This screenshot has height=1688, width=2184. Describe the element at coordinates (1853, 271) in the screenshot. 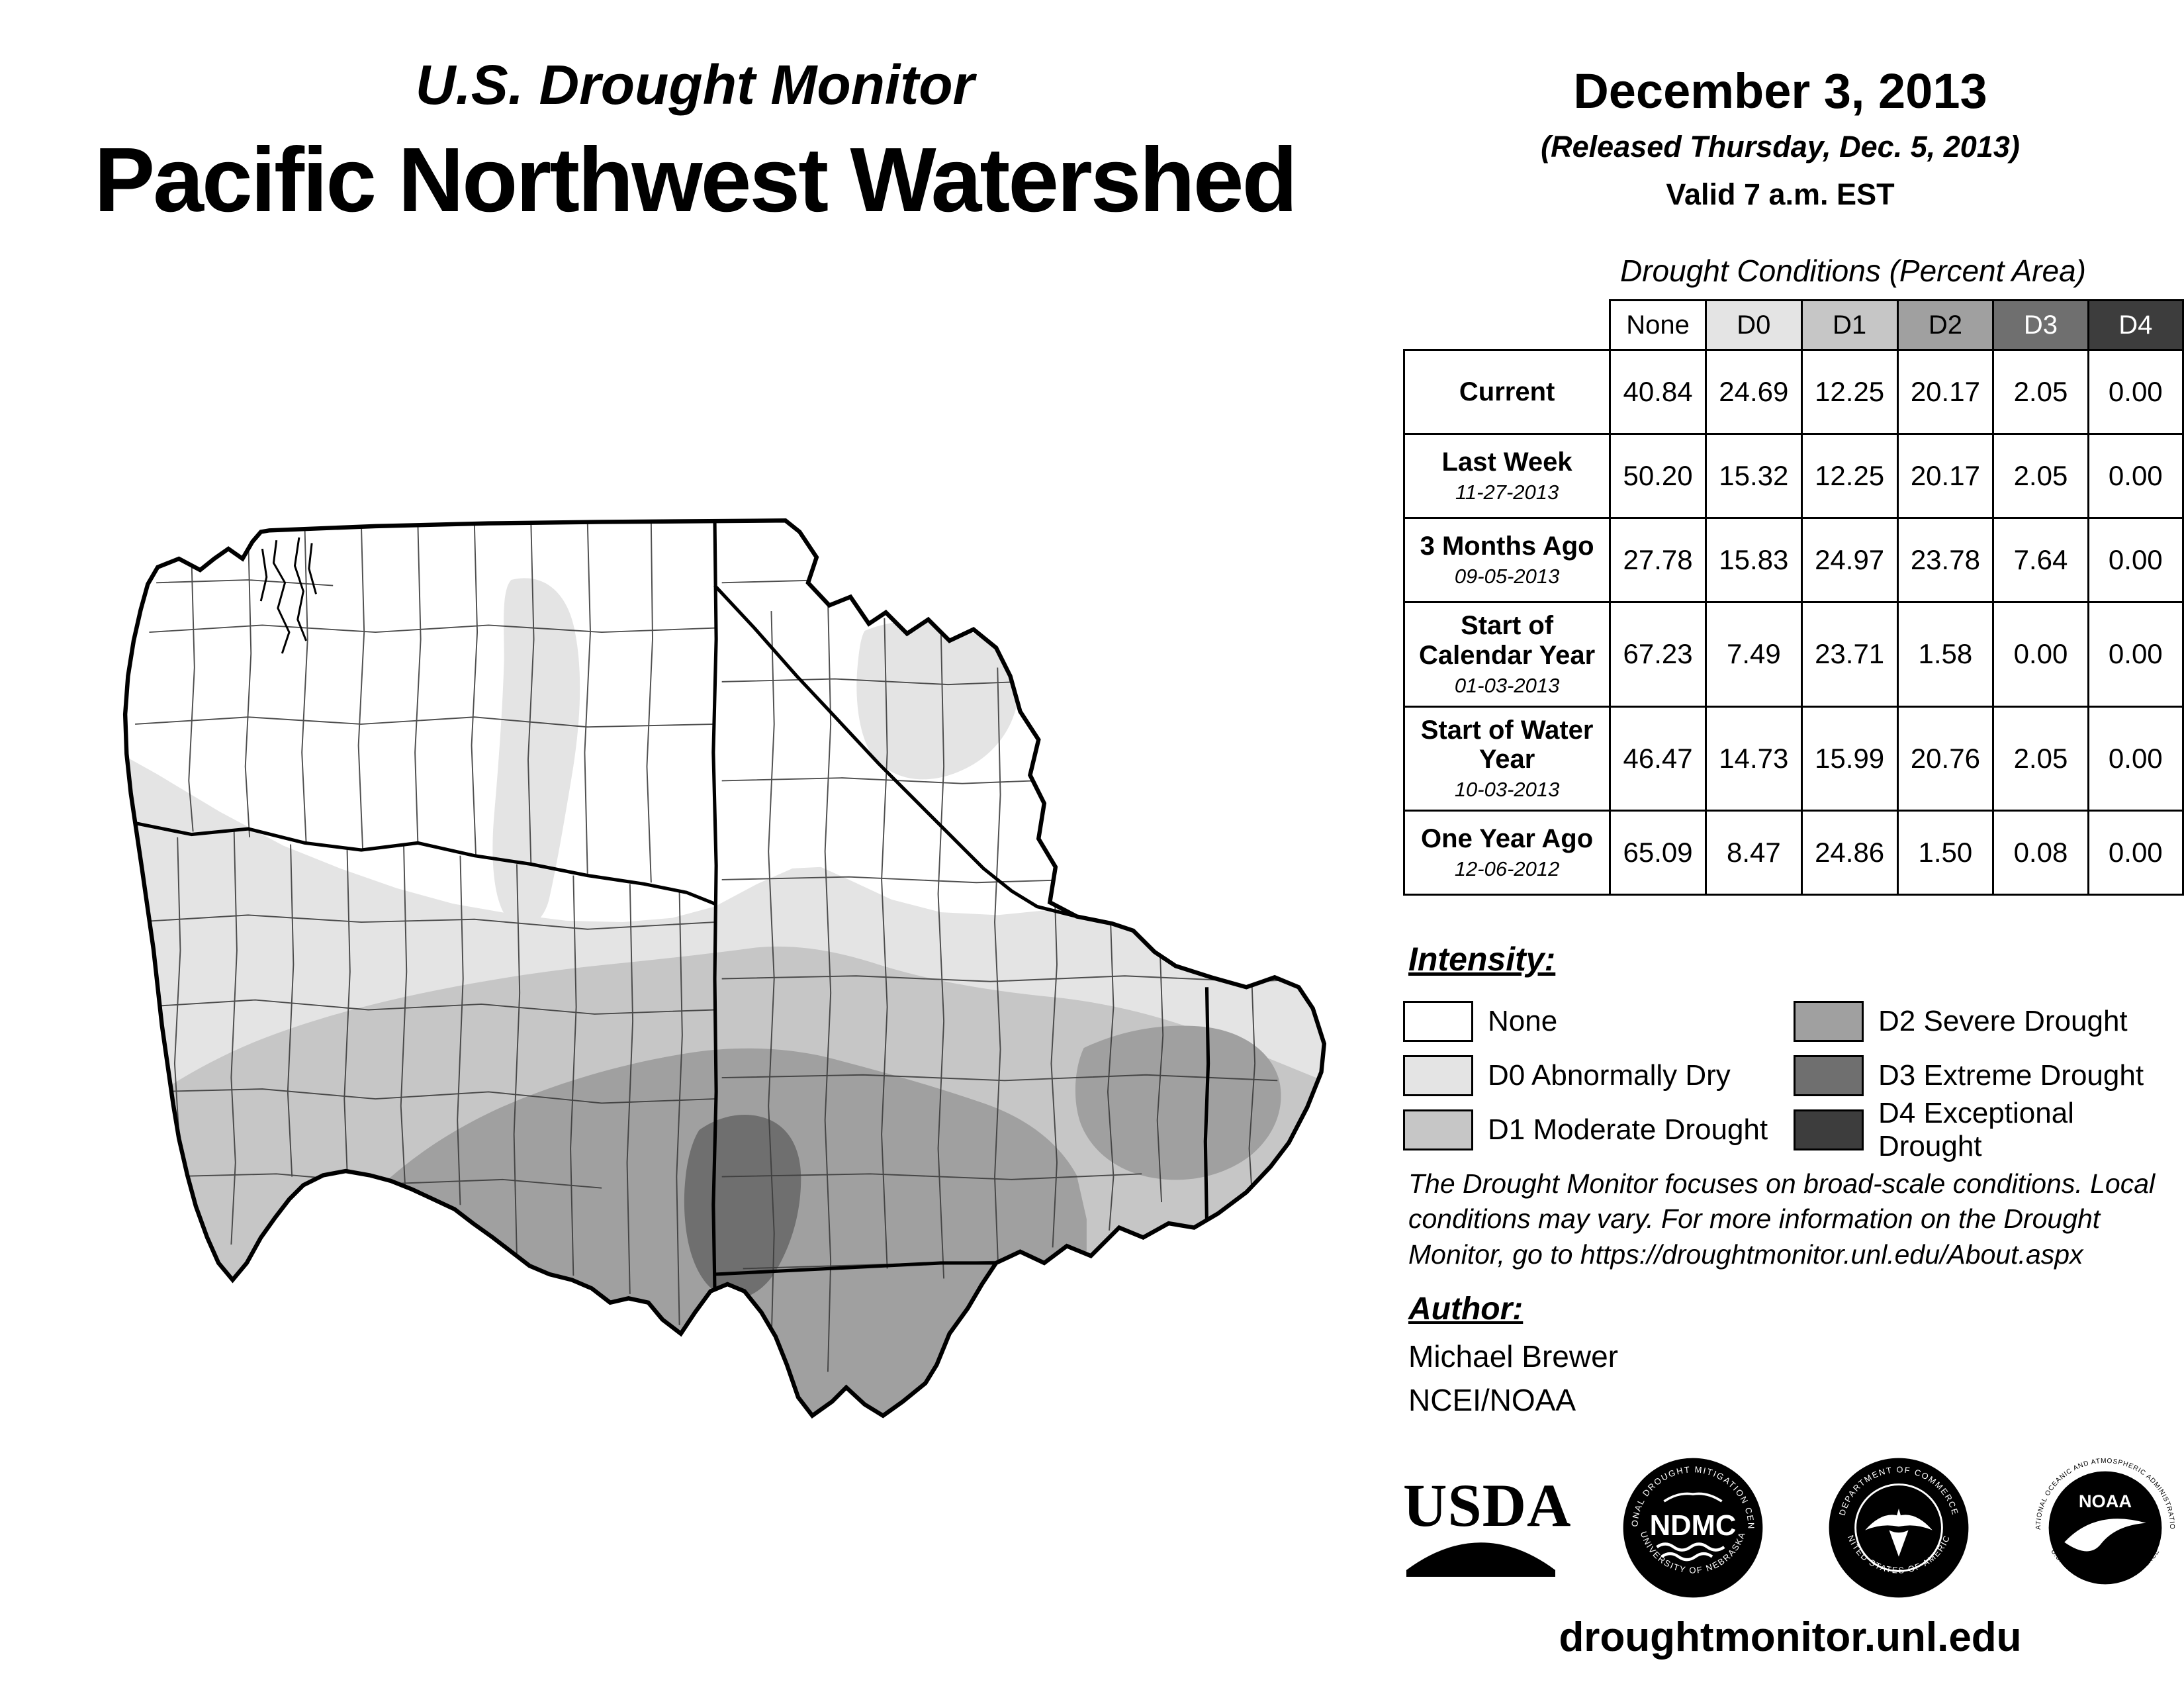

I see `table-title: Drought Conditions (Percent Area)` at that location.